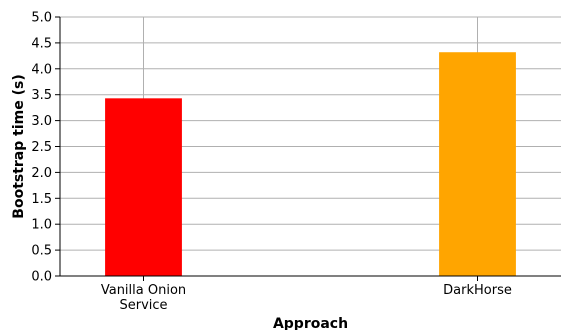  Describe the element at coordinates (41, 121) in the screenshot. I see `y-tick-label: 3.0` at that location.